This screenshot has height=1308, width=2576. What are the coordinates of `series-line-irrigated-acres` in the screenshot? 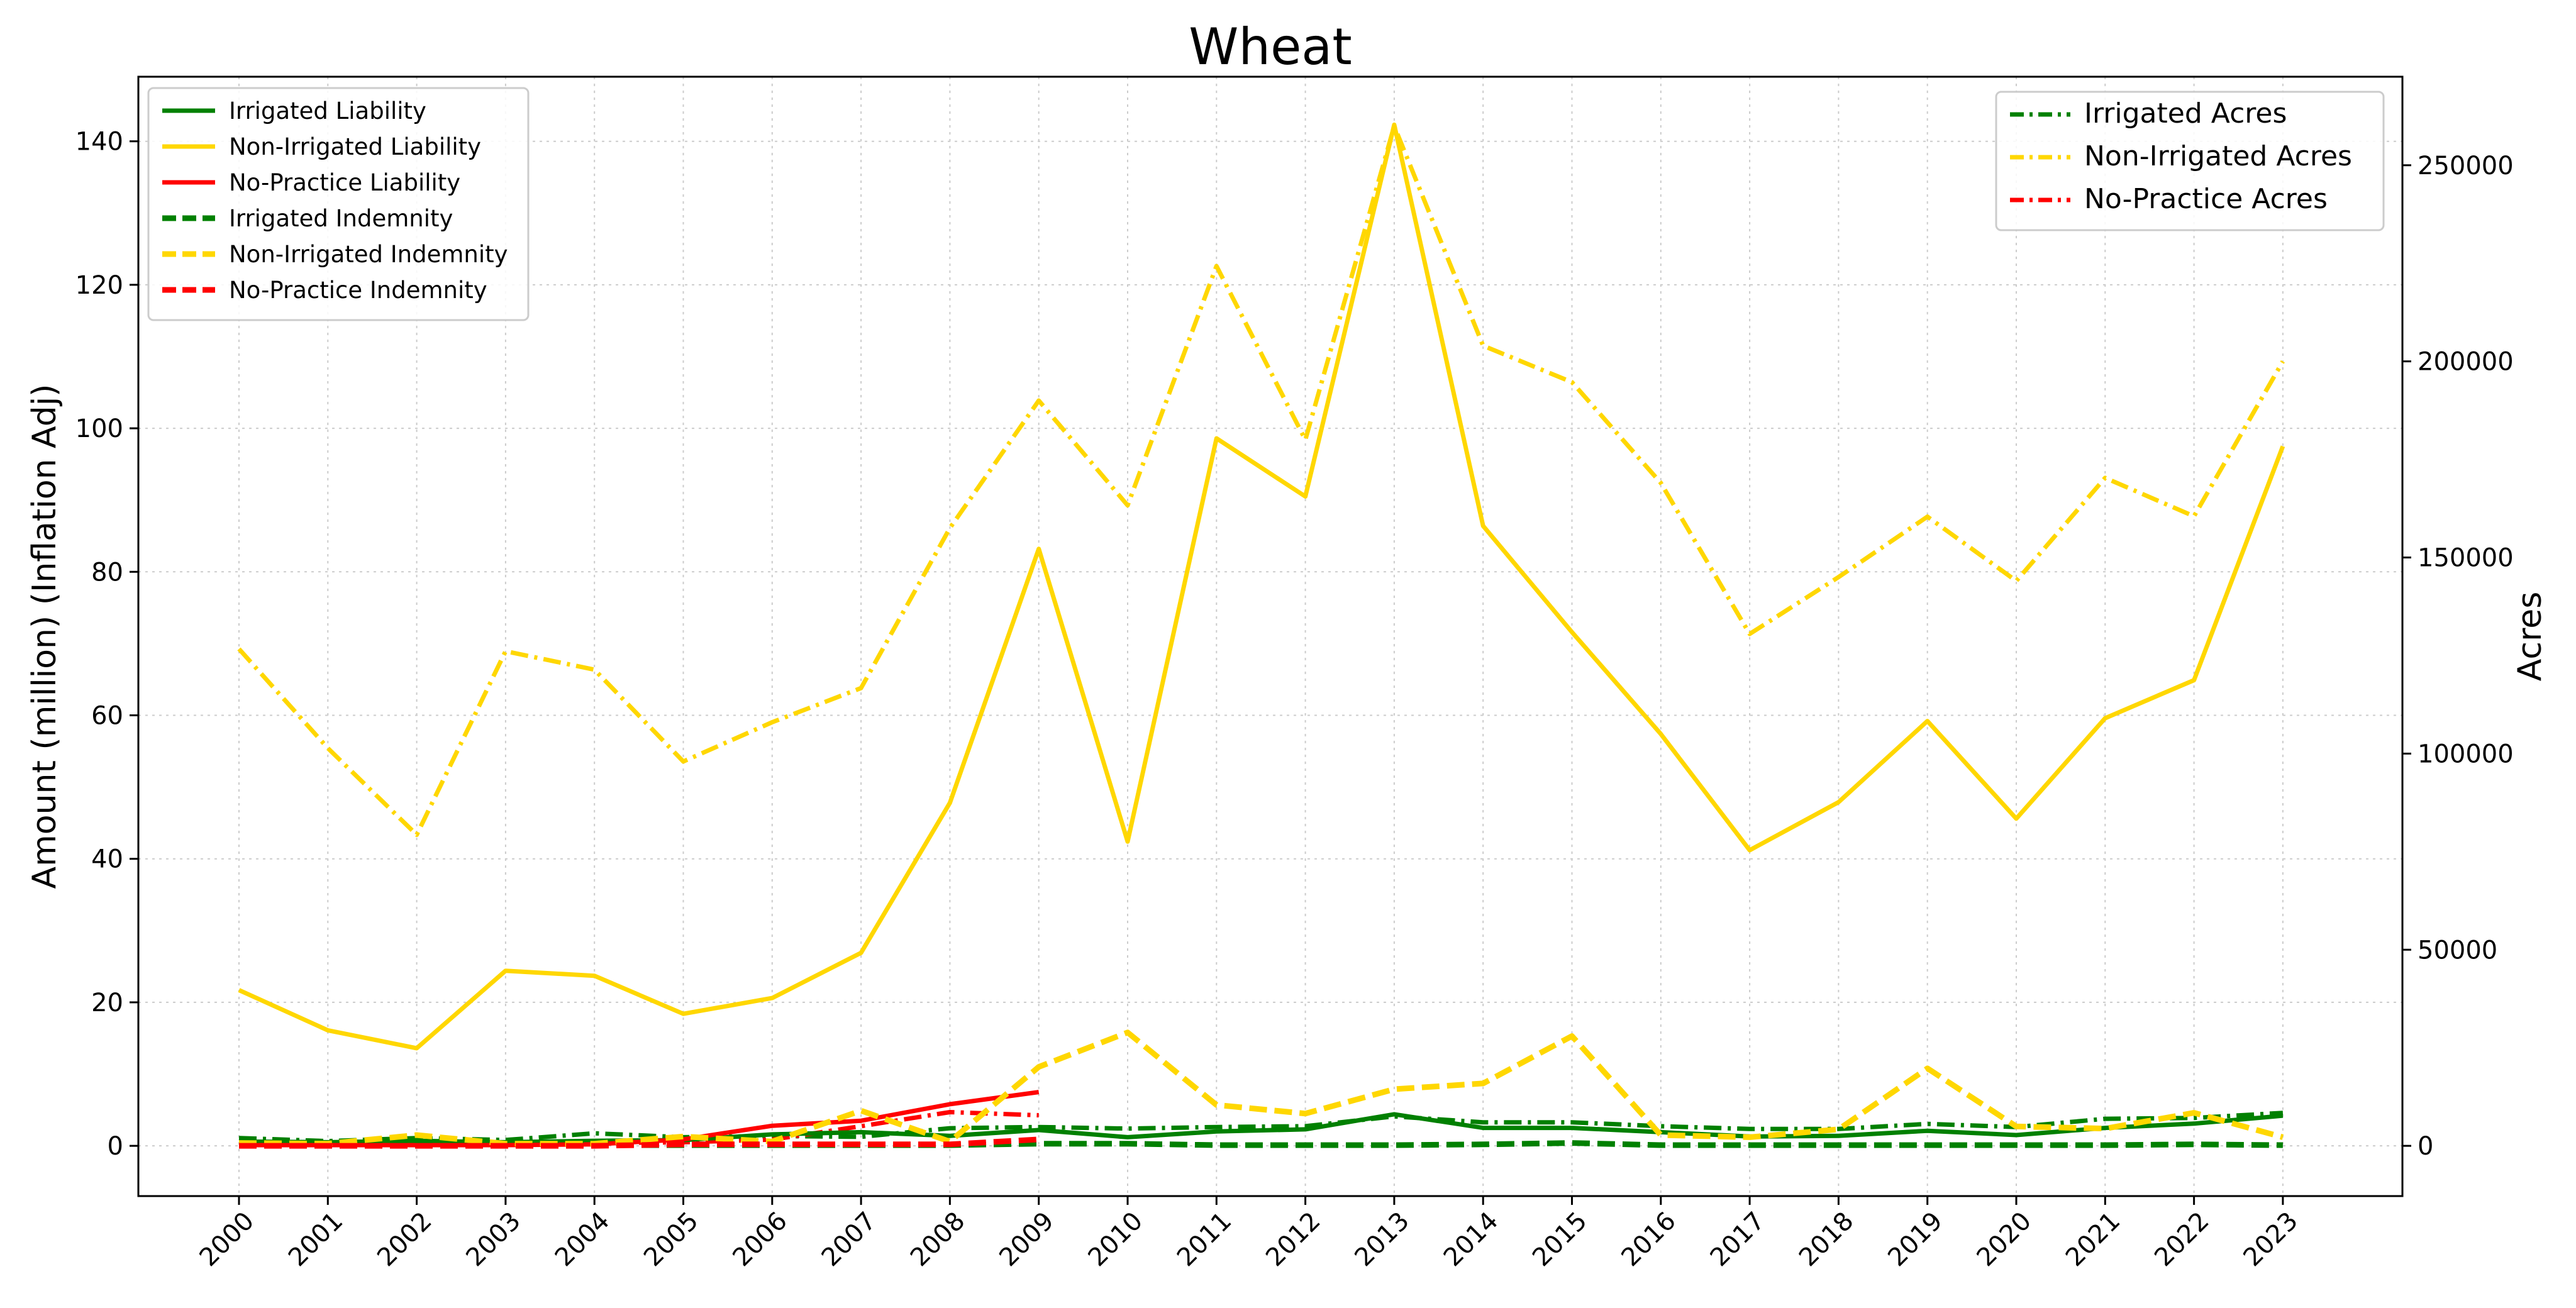 It's located at (1261, 1127).